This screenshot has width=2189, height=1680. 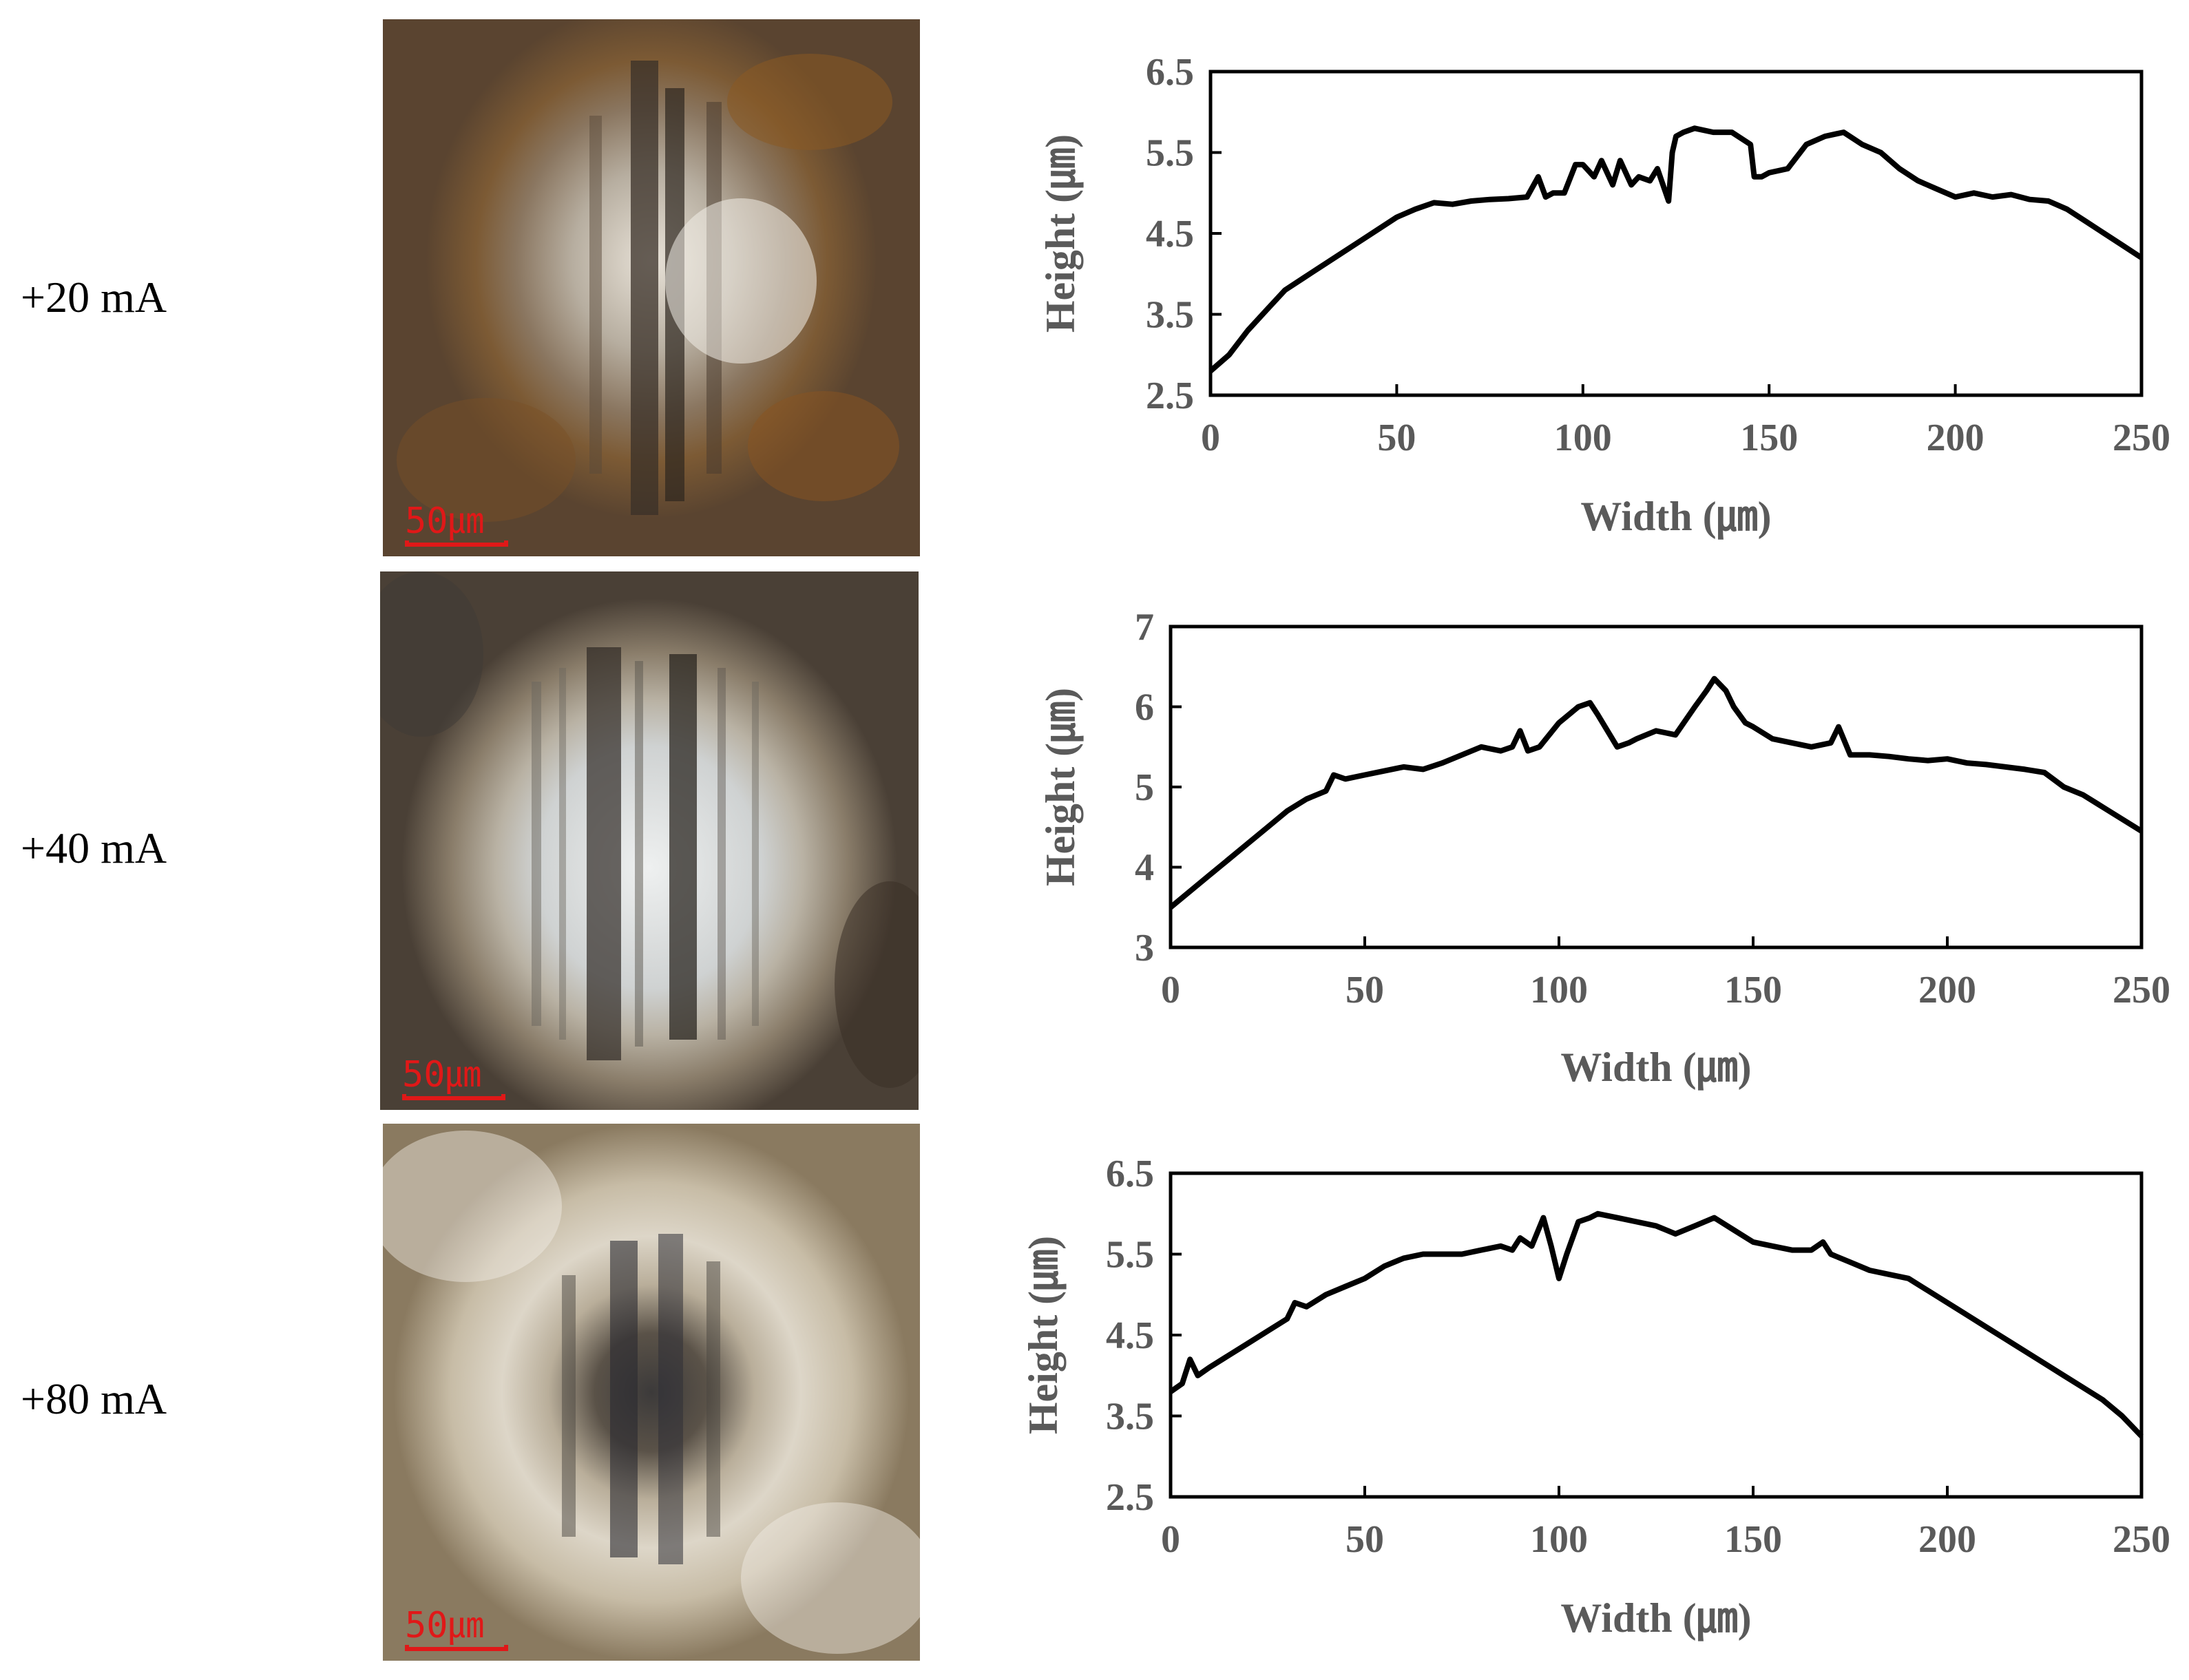 What do you see at coordinates (444, 1625) in the screenshot?
I see `scale-label-80ma: 50㎛` at bounding box center [444, 1625].